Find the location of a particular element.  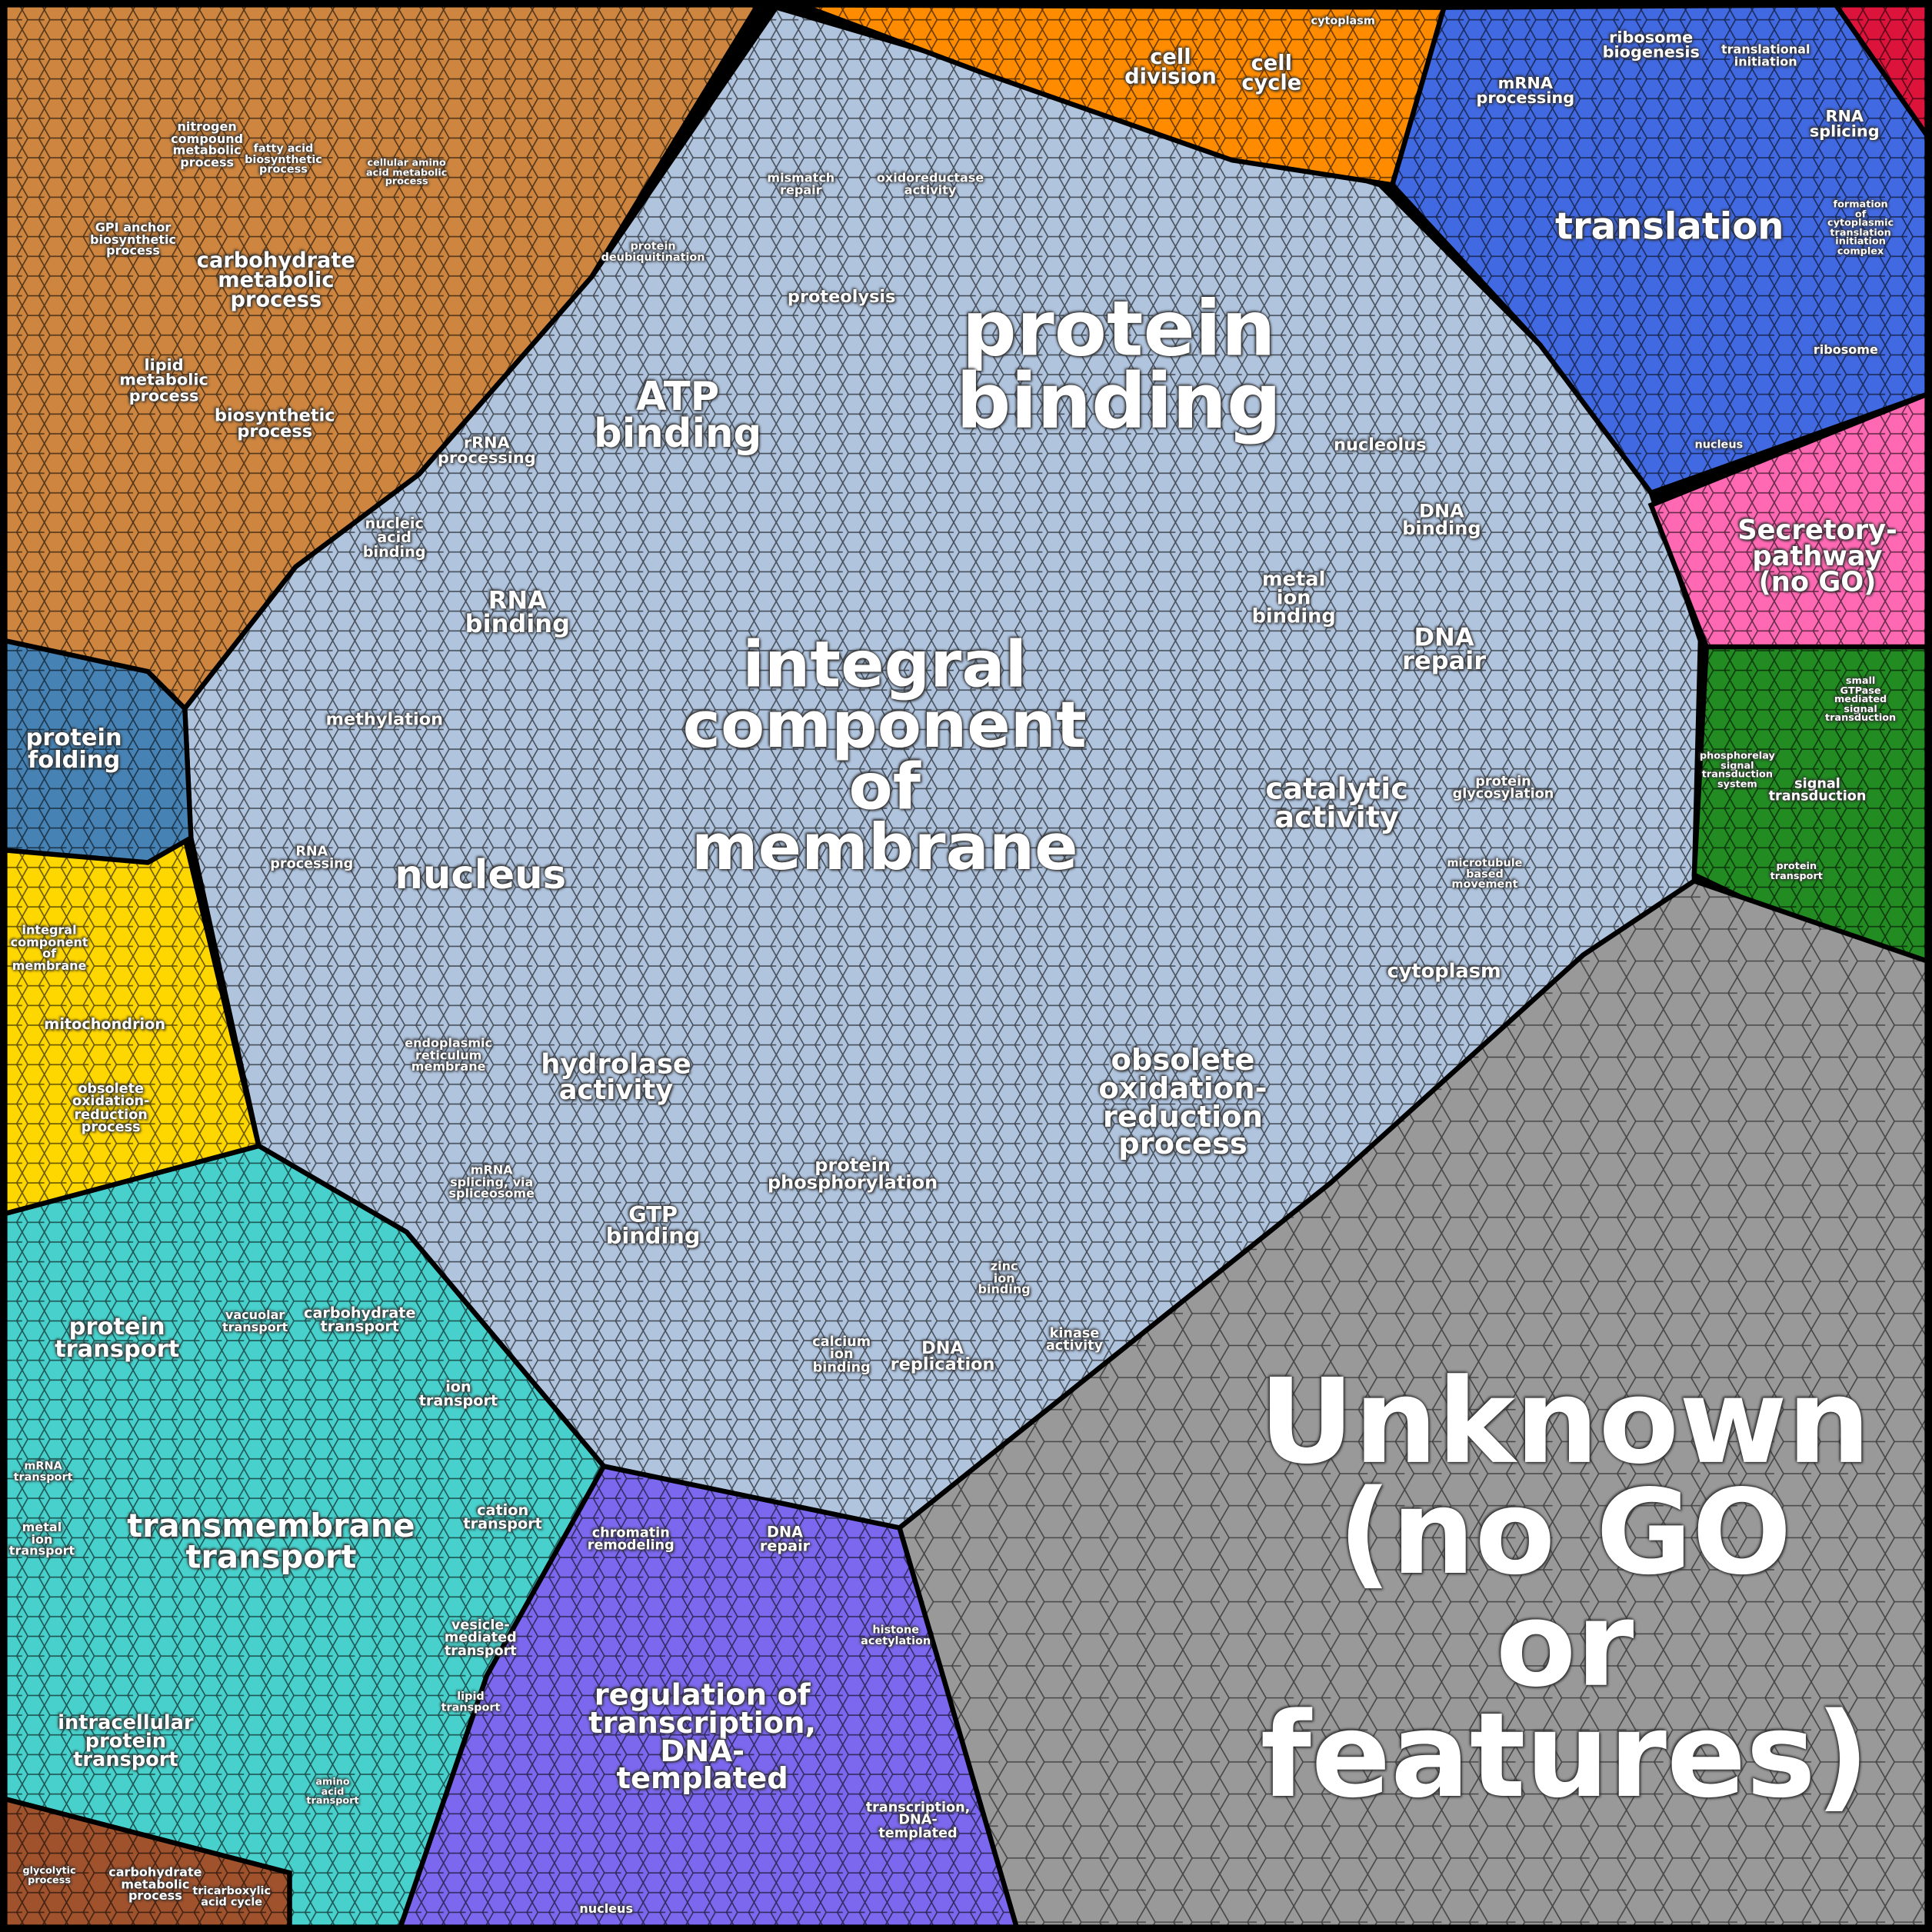

category-label: calcium ion binding is located at coordinates (841, 1354).